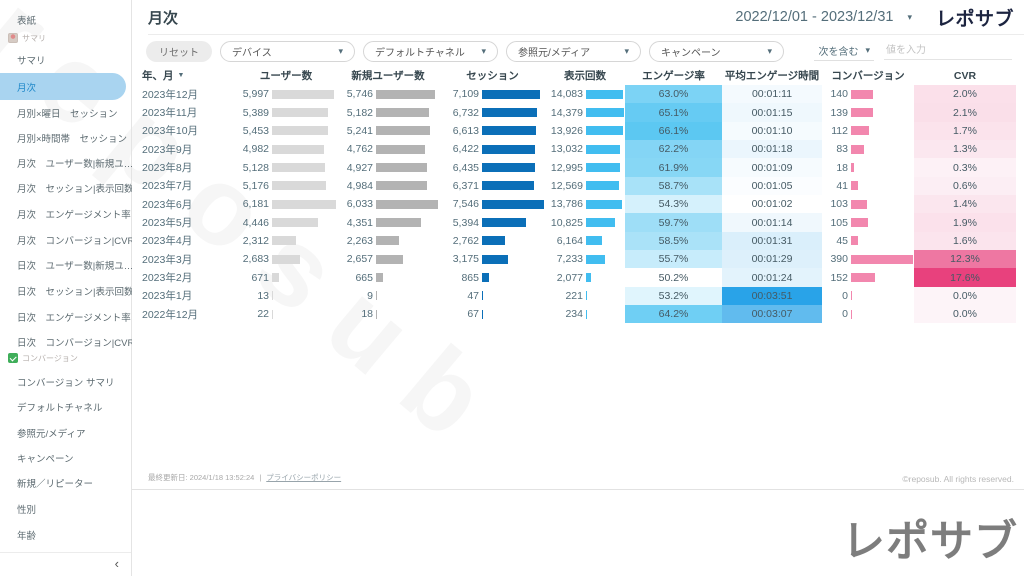  Describe the element at coordinates (286, 112) in the screenshot. I see `cell-users: 5,389` at that location.